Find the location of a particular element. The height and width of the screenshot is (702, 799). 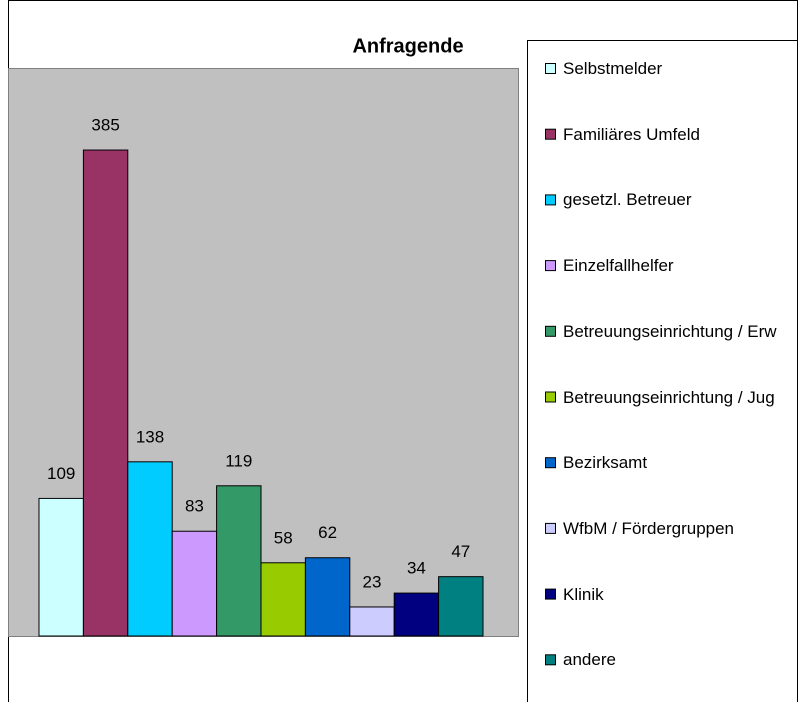

data-label: 23 is located at coordinates (372, 581).